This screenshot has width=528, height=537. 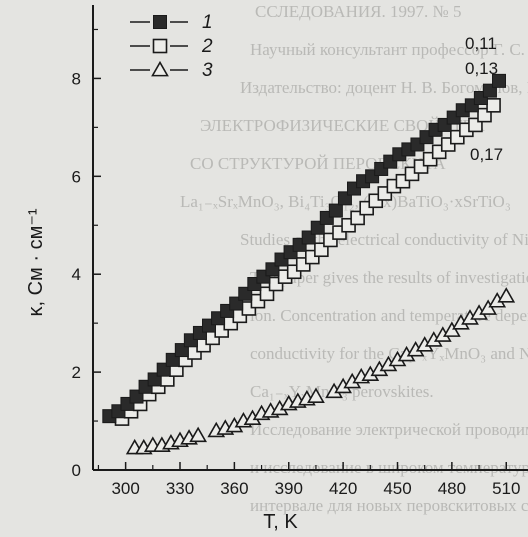 I want to click on y-tick-label: 0, so click(x=76, y=470).